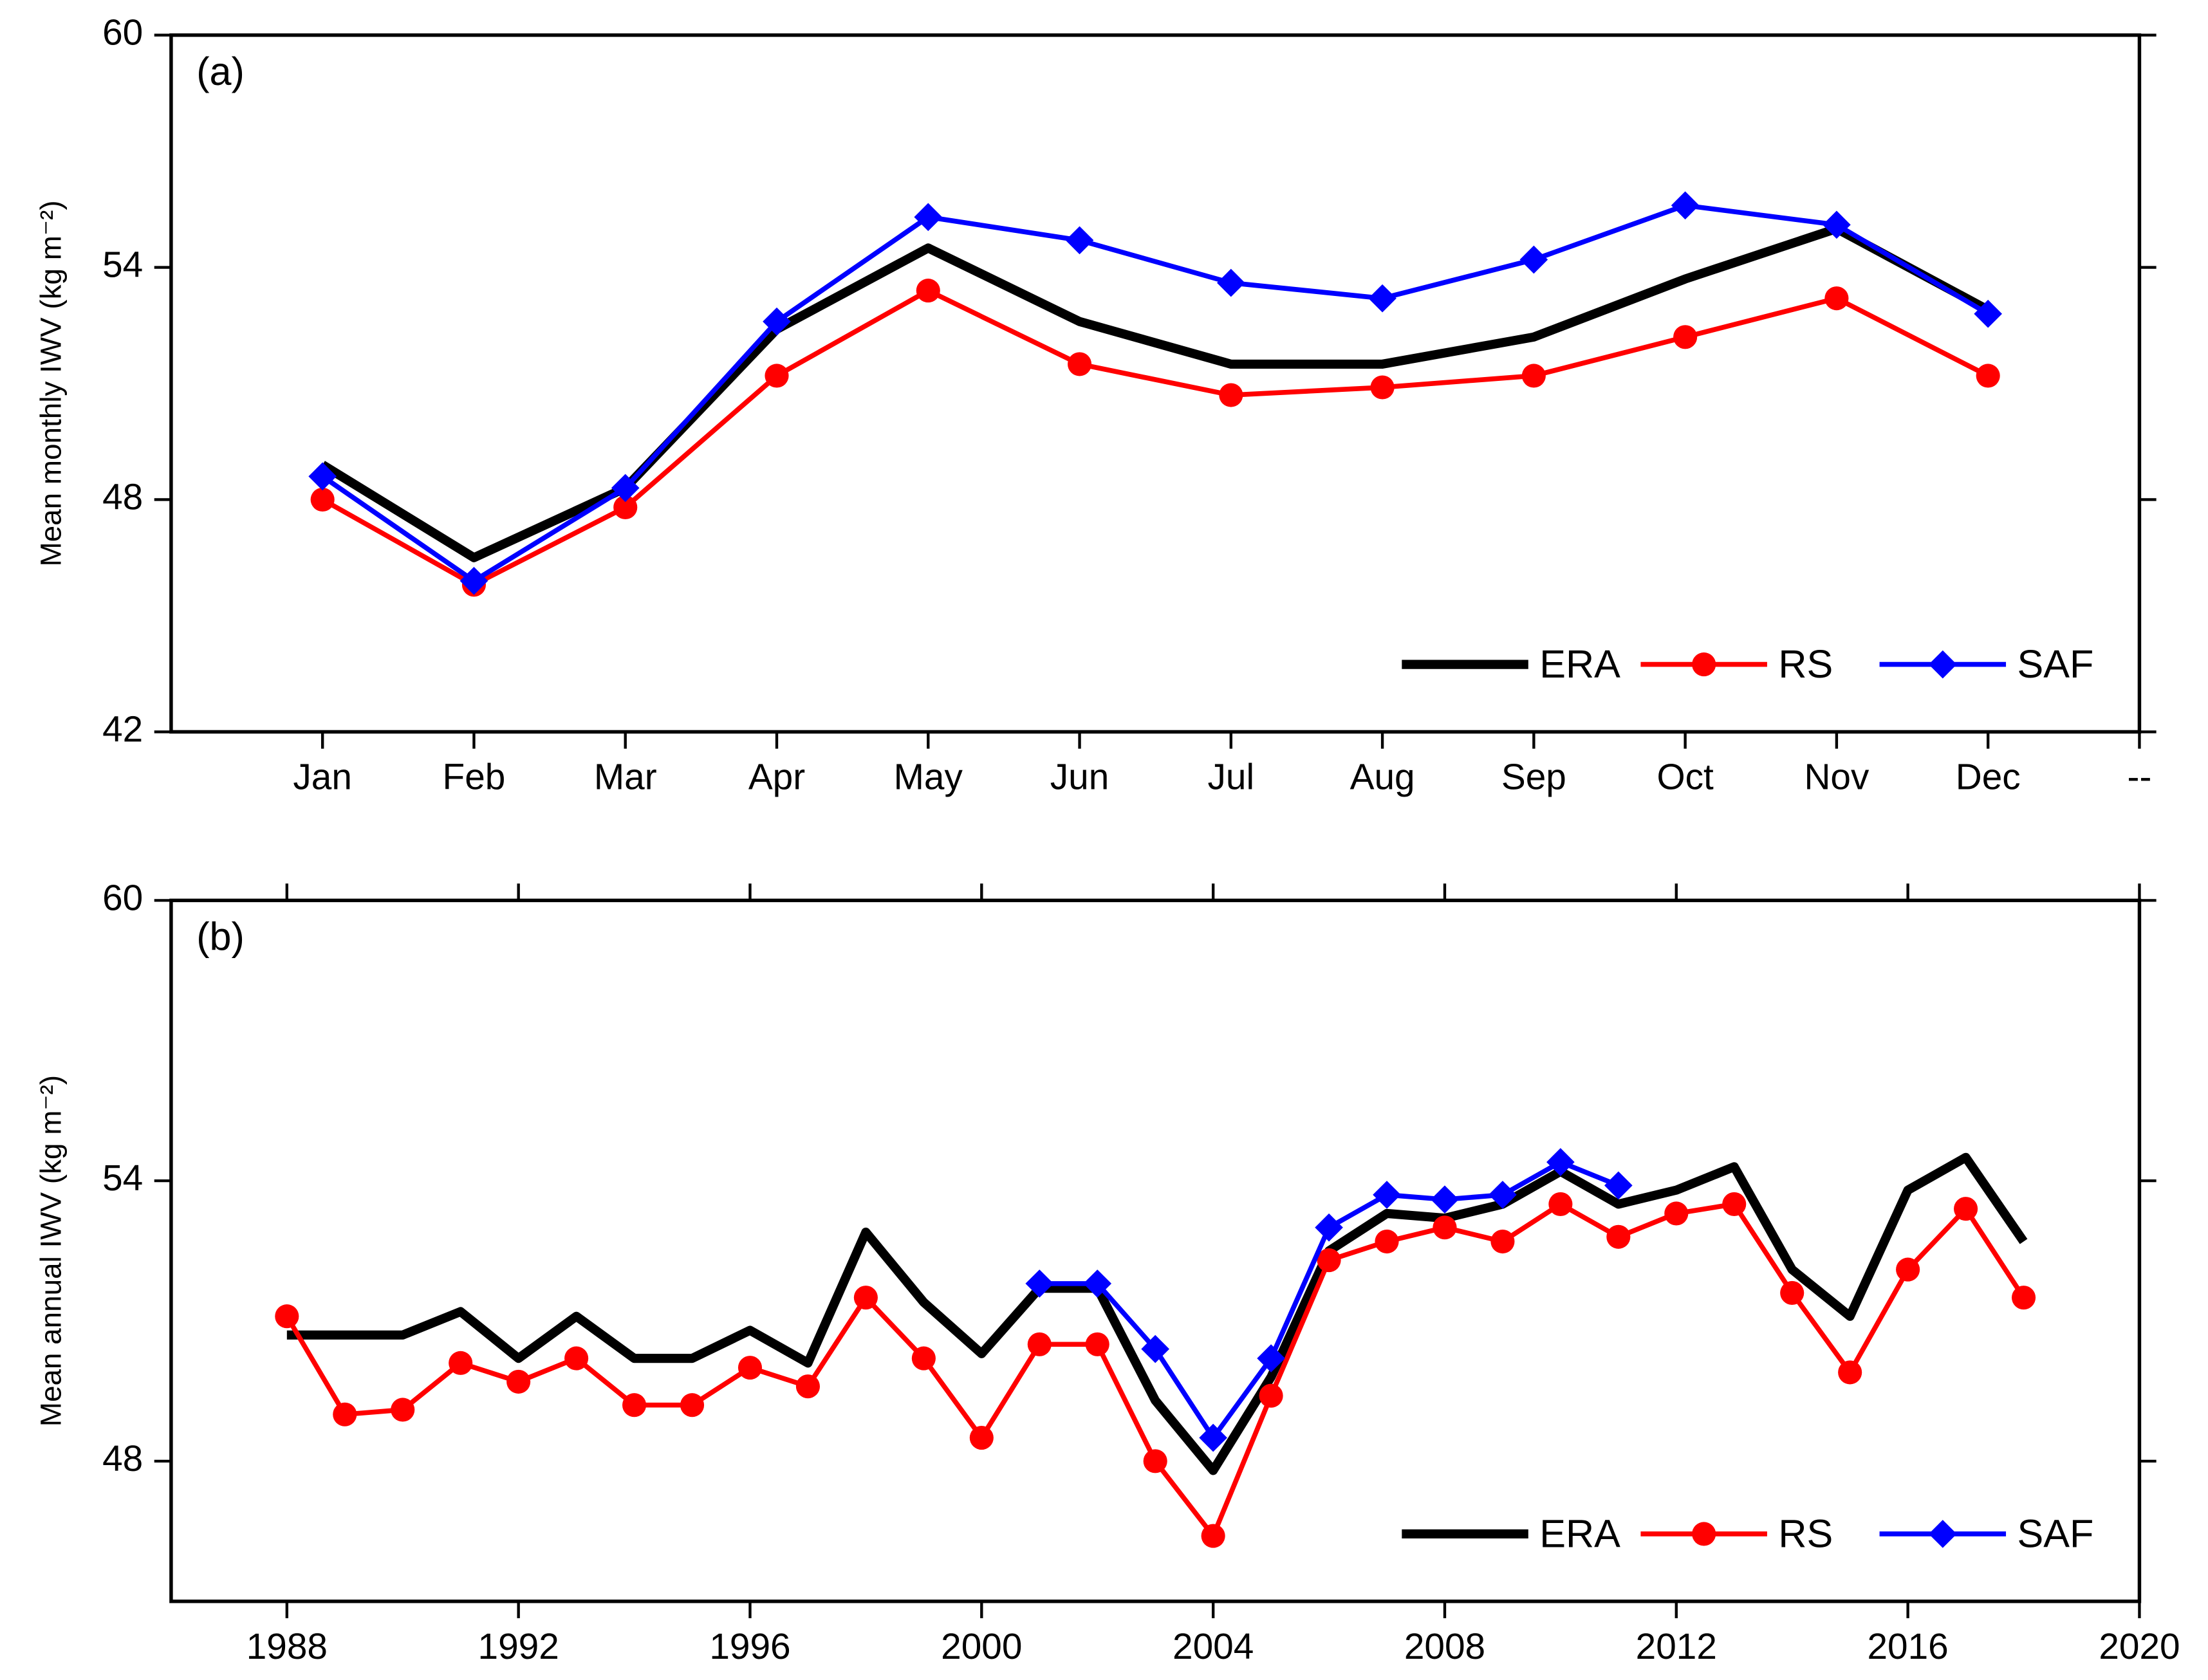 This screenshot has width=2208, height=1680. What do you see at coordinates (1382, 777) in the screenshot?
I see `x-tick-label: Aug` at bounding box center [1382, 777].